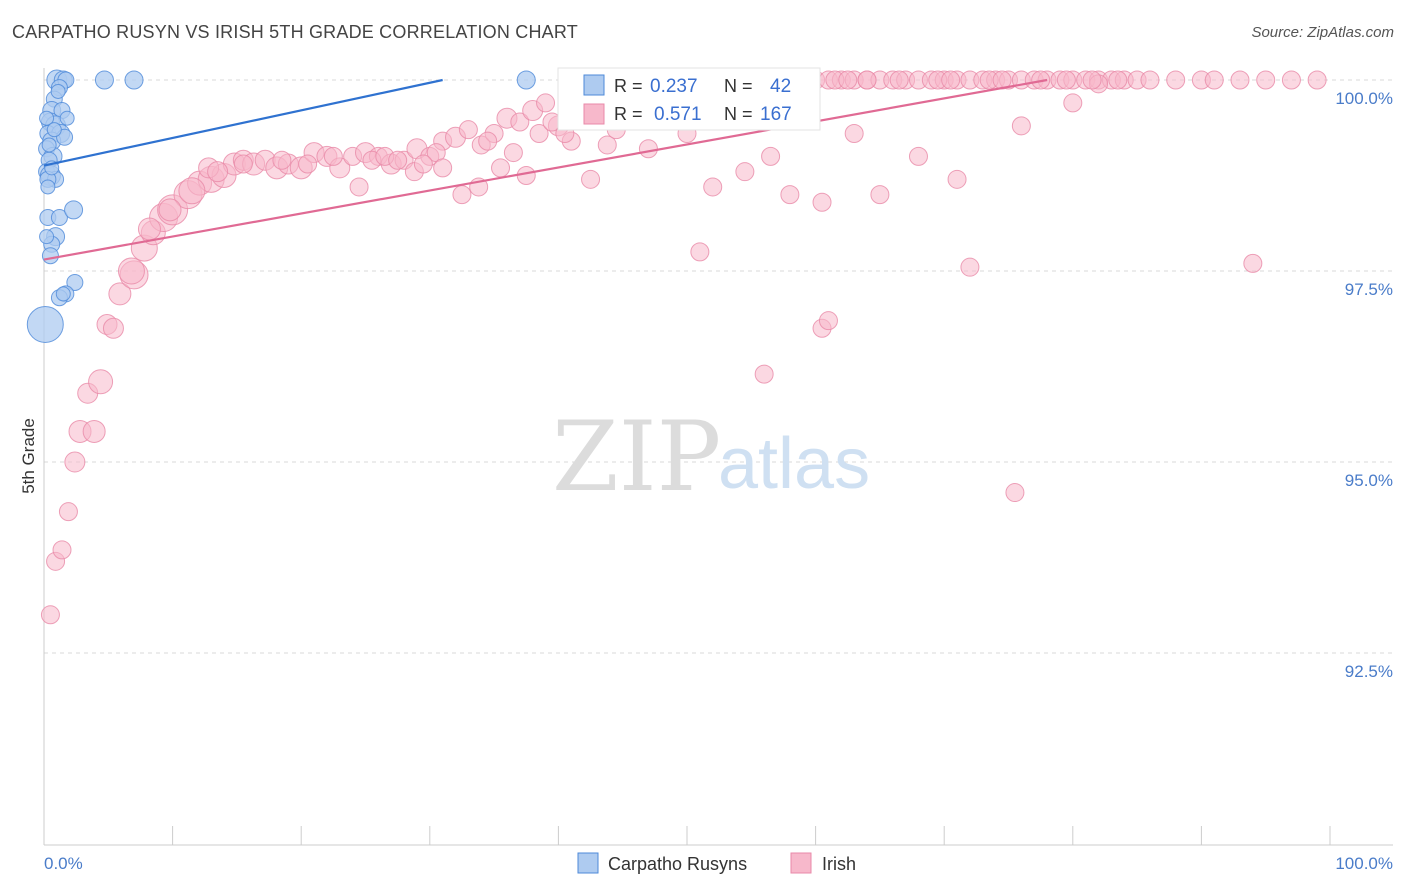 The width and height of the screenshot is (1406, 892). What do you see at coordinates (28, 456) in the screenshot?
I see `y-axis-label: 5th Grade` at bounding box center [28, 456].